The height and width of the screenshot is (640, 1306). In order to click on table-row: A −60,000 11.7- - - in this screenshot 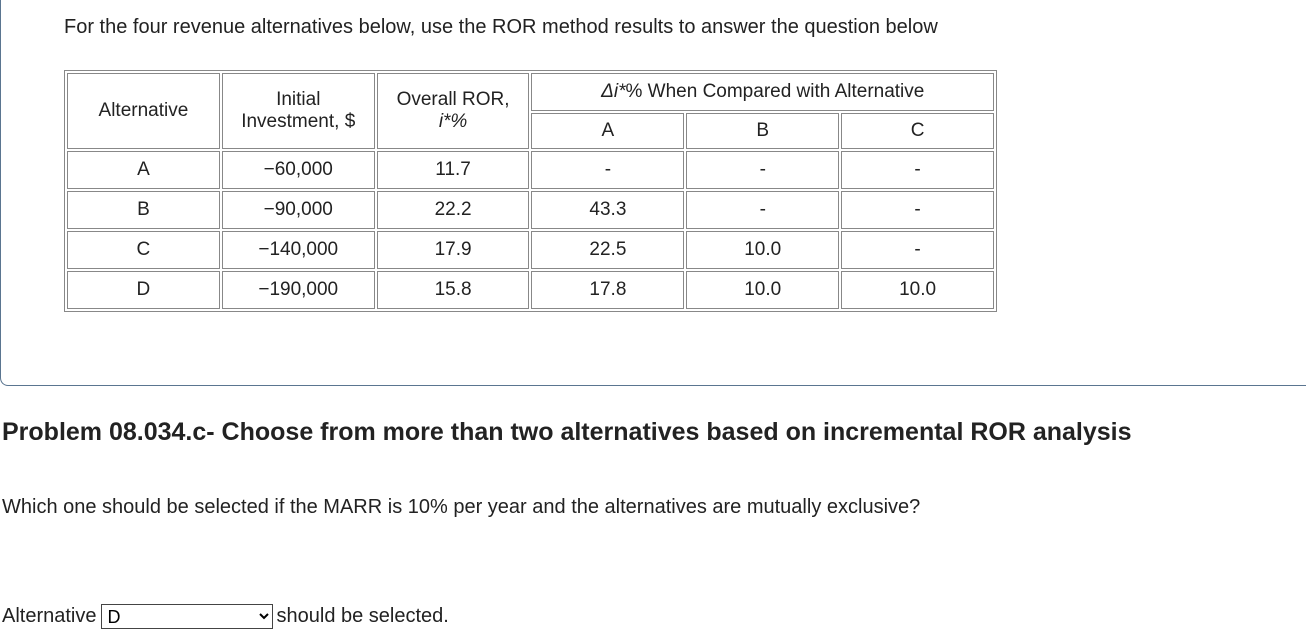, I will do `click(530, 170)`.